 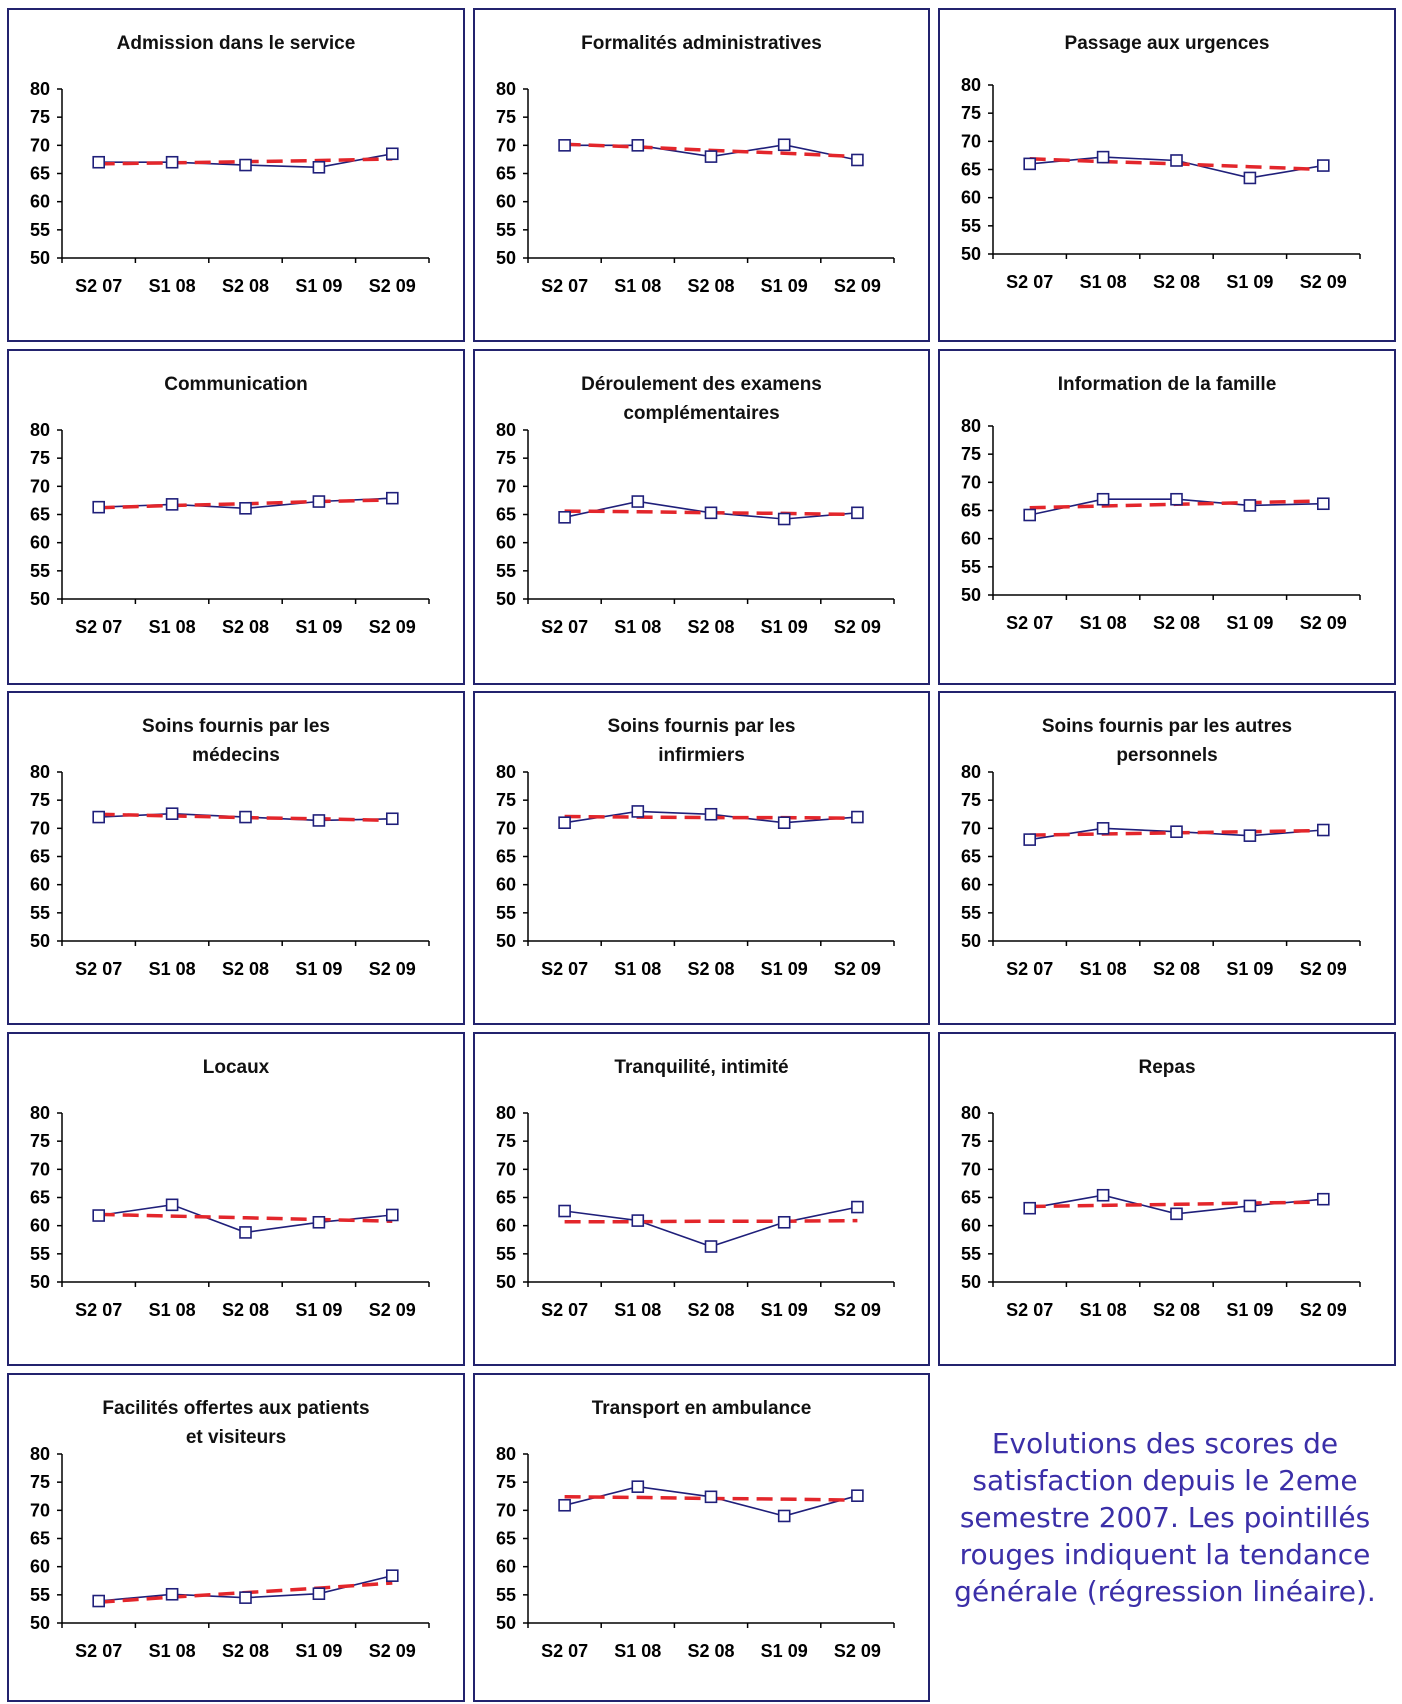 What do you see at coordinates (701, 755) in the screenshot?
I see `chart-title: infirmiers` at bounding box center [701, 755].